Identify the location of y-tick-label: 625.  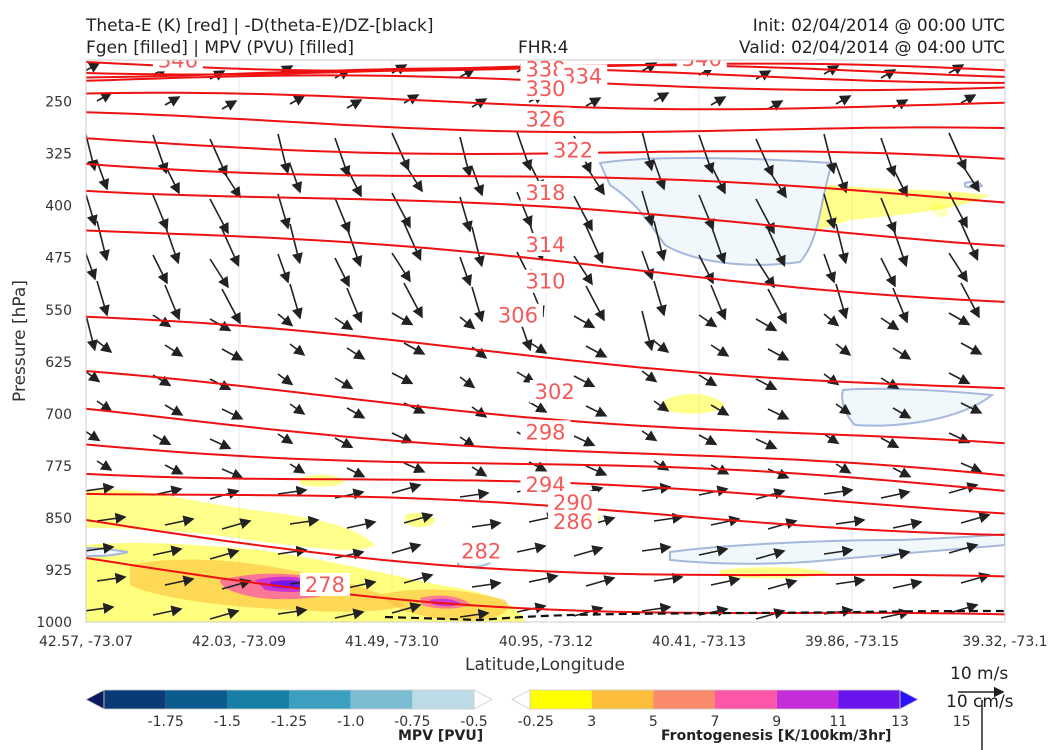
(58, 363).